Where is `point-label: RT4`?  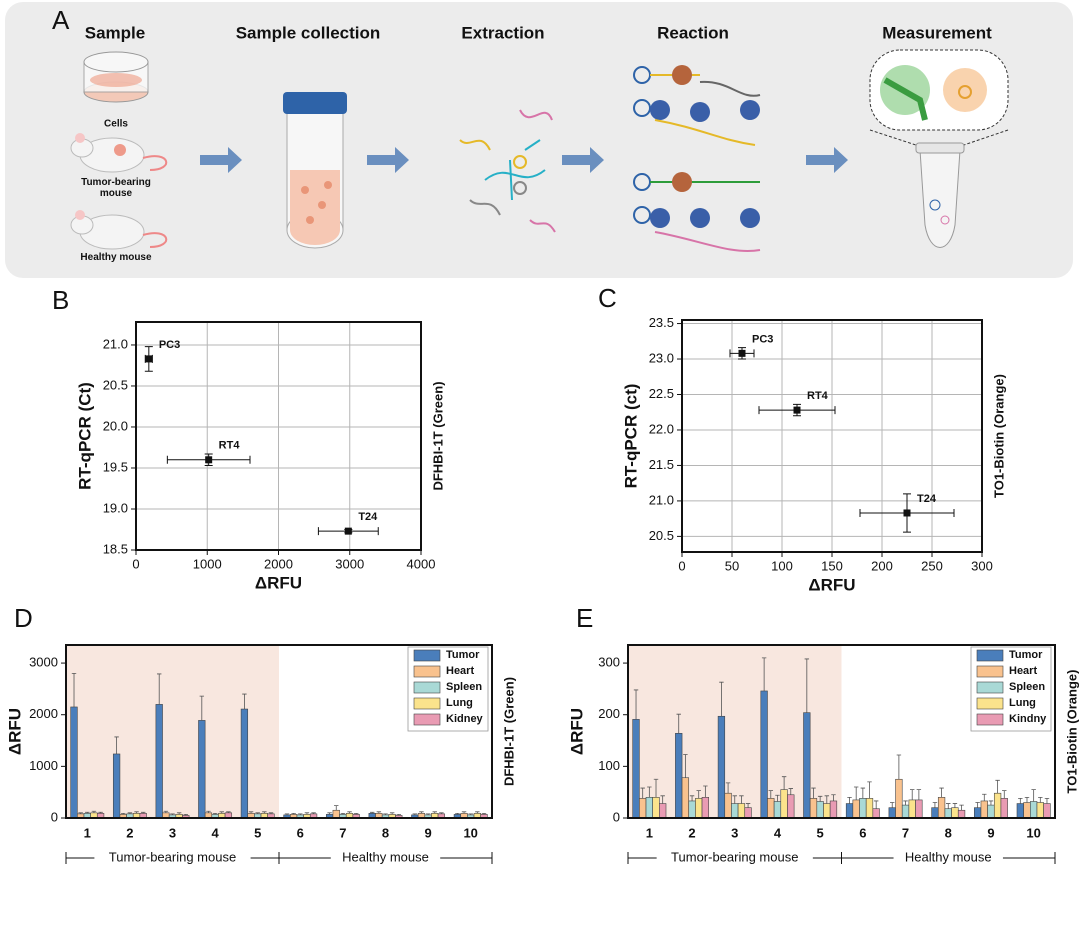 point-label: RT4 is located at coordinates (818, 396).